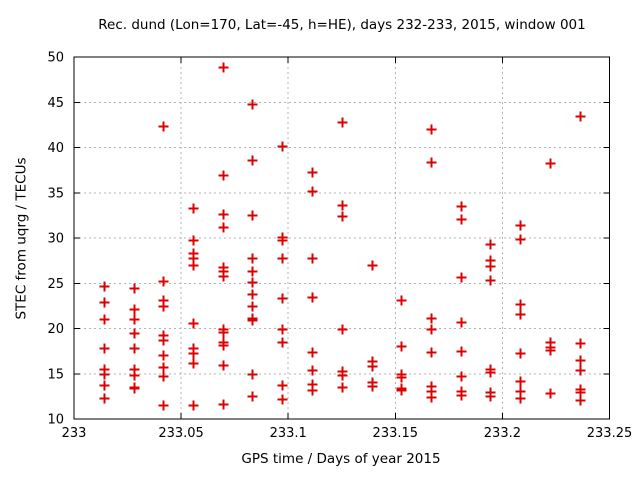 The width and height of the screenshot is (640, 480). I want to click on y-tick-label: 30, so click(55, 239).